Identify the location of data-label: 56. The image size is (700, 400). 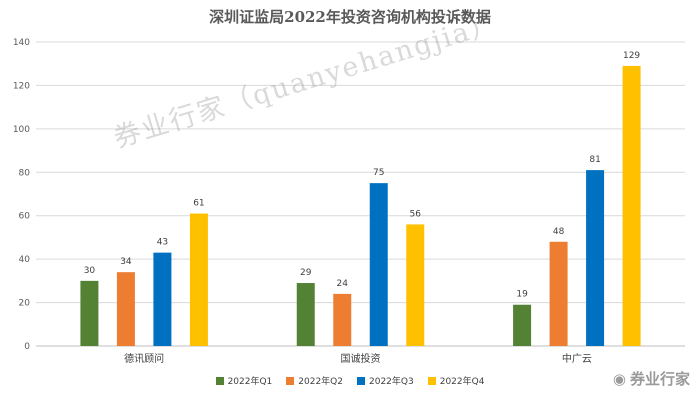
(416, 214).